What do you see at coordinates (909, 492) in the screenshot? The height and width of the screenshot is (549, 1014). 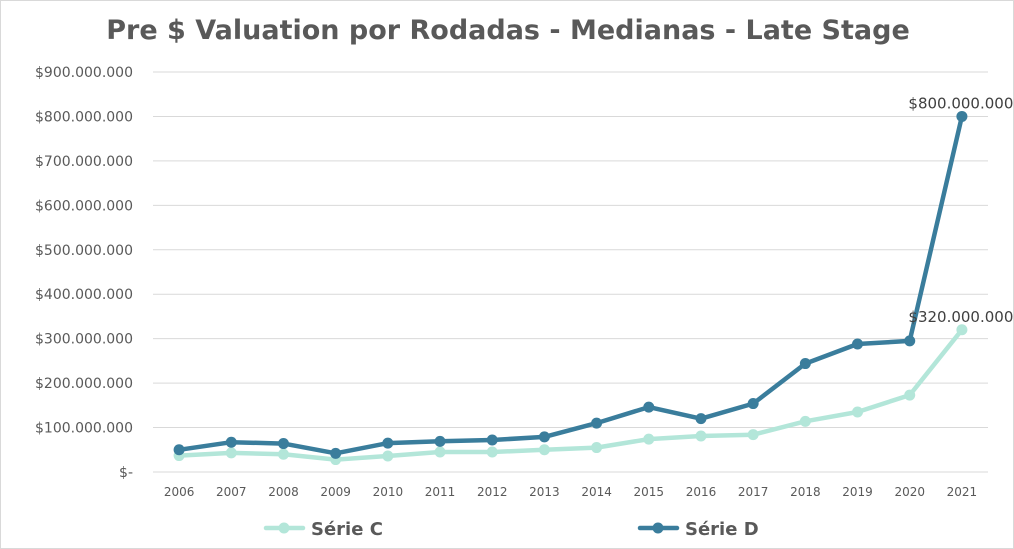 I see `x-tick-label: 2020` at bounding box center [909, 492].